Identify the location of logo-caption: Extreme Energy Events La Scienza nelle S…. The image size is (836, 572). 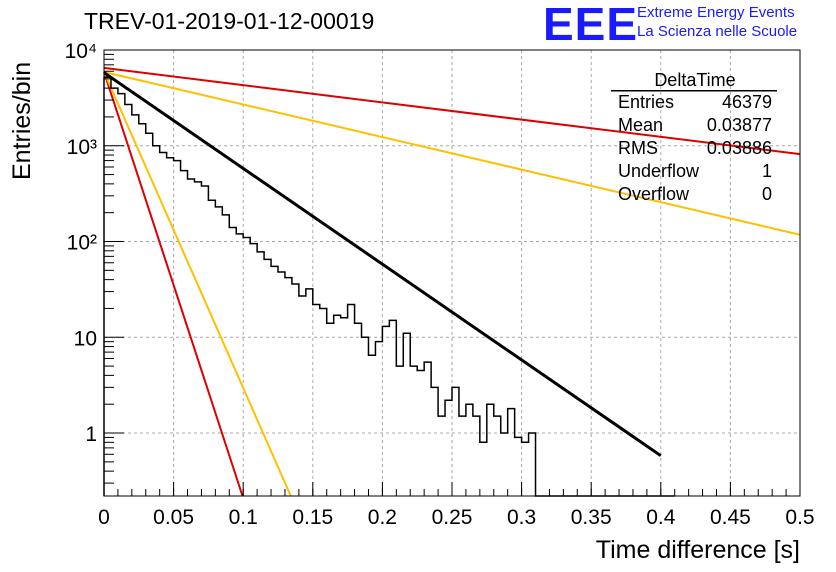
(717, 22).